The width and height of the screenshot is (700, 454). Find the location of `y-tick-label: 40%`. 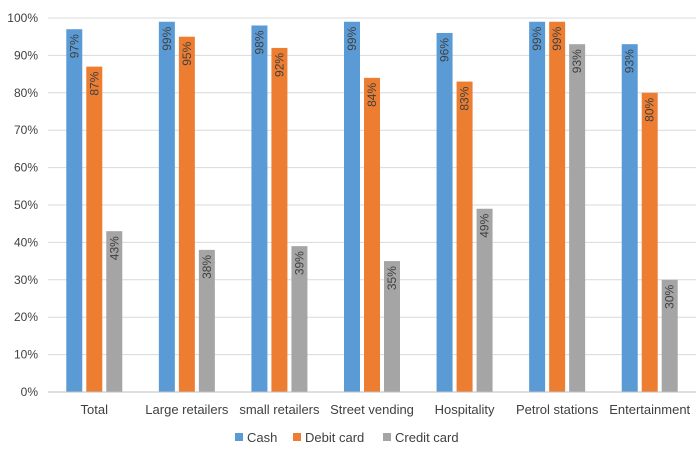

y-tick-label: 40% is located at coordinates (26, 242).